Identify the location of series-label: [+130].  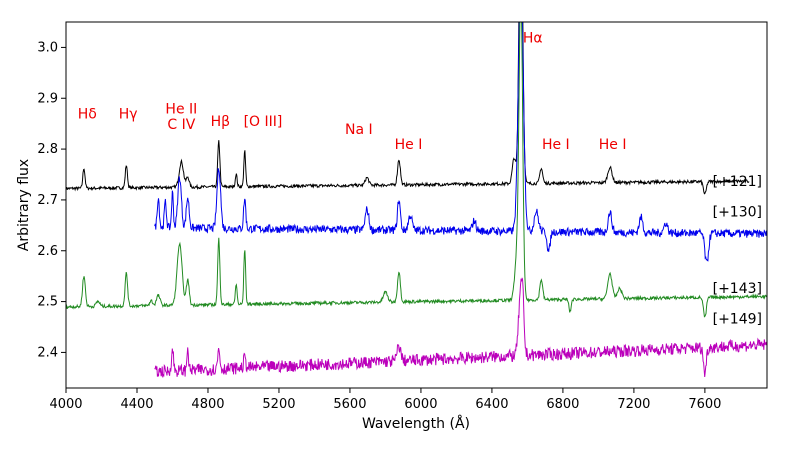
(737, 213).